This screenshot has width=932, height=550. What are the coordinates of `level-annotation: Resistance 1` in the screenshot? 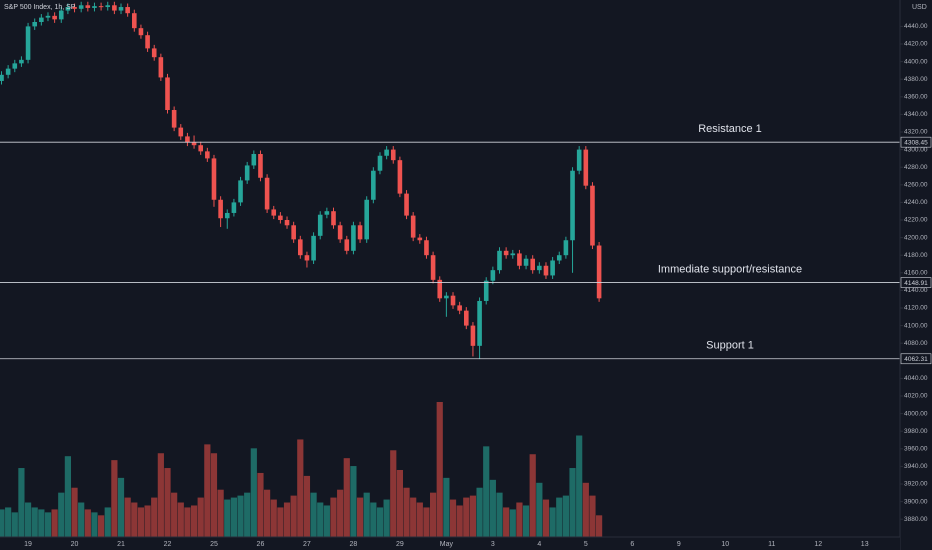 It's located at (730, 129).